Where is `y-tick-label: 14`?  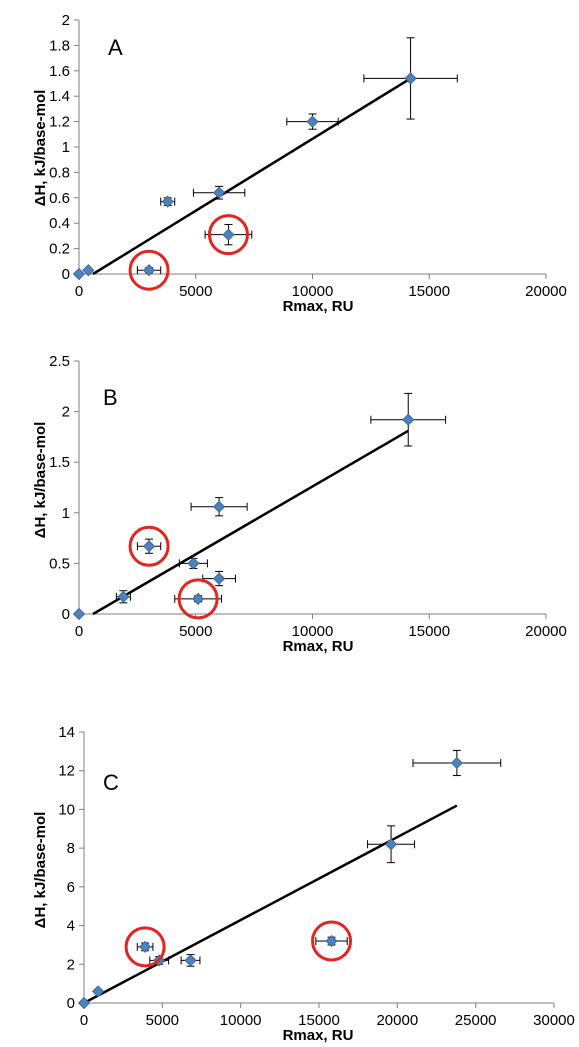
y-tick-label: 14 is located at coordinates (66, 732).